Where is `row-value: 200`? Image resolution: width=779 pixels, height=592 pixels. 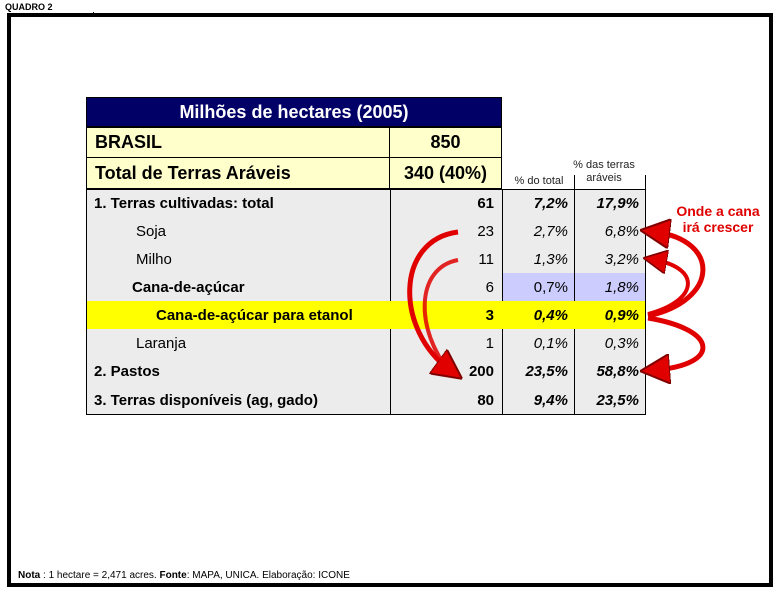 row-value: 200 is located at coordinates (481, 371).